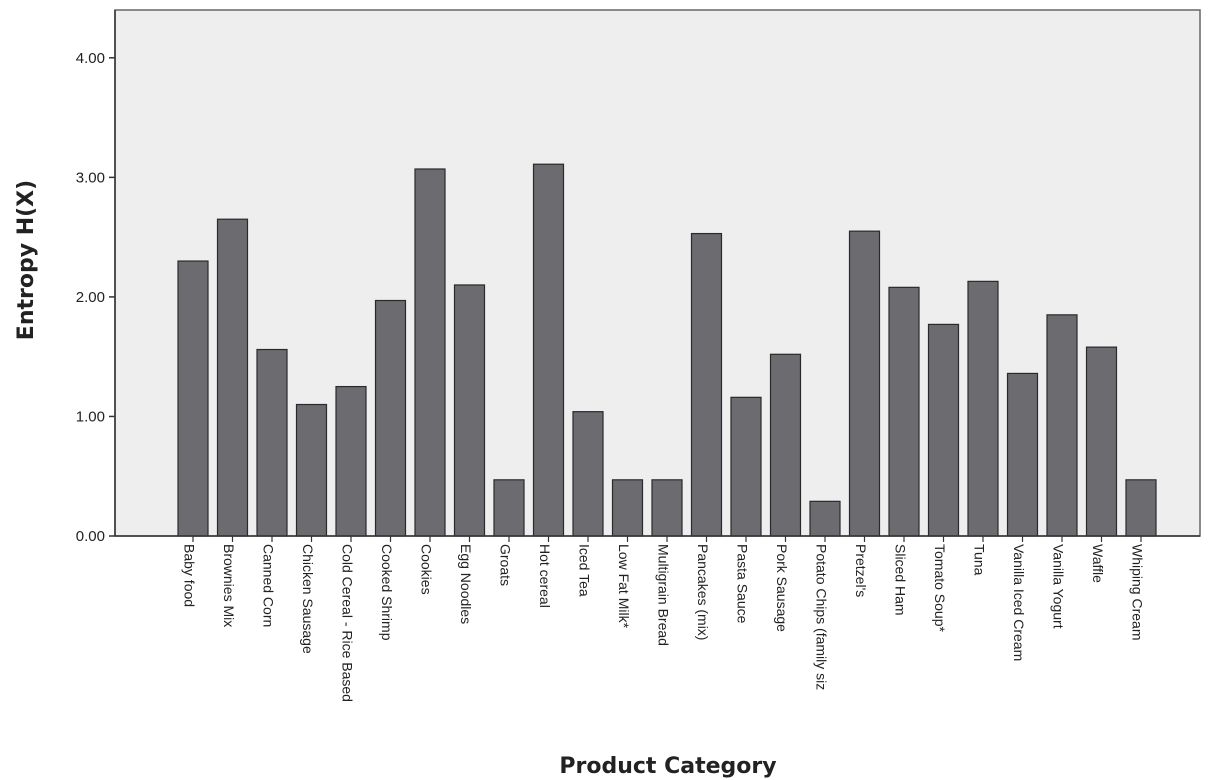  What do you see at coordinates (624, 586) in the screenshot?
I see `x-category-label: Low Fat Milk*` at bounding box center [624, 586].